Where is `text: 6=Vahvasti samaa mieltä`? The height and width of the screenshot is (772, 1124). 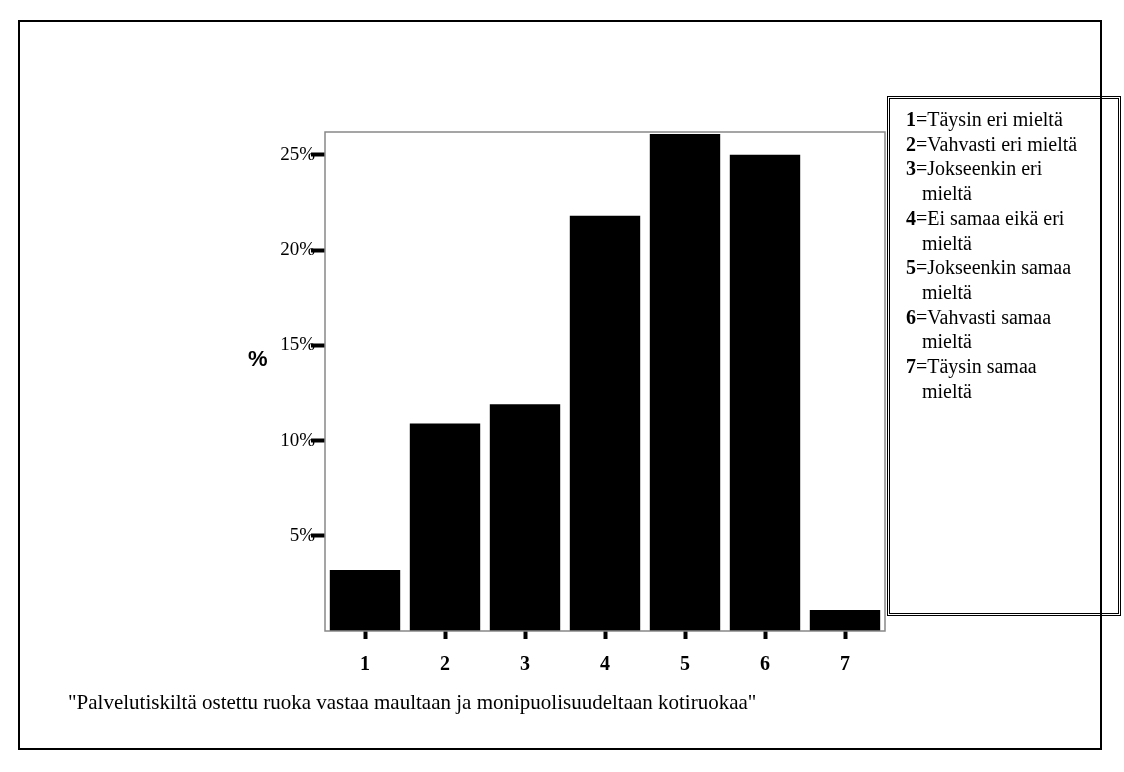 text: 6=Vahvasti samaa mieltä is located at coordinates (979, 329).